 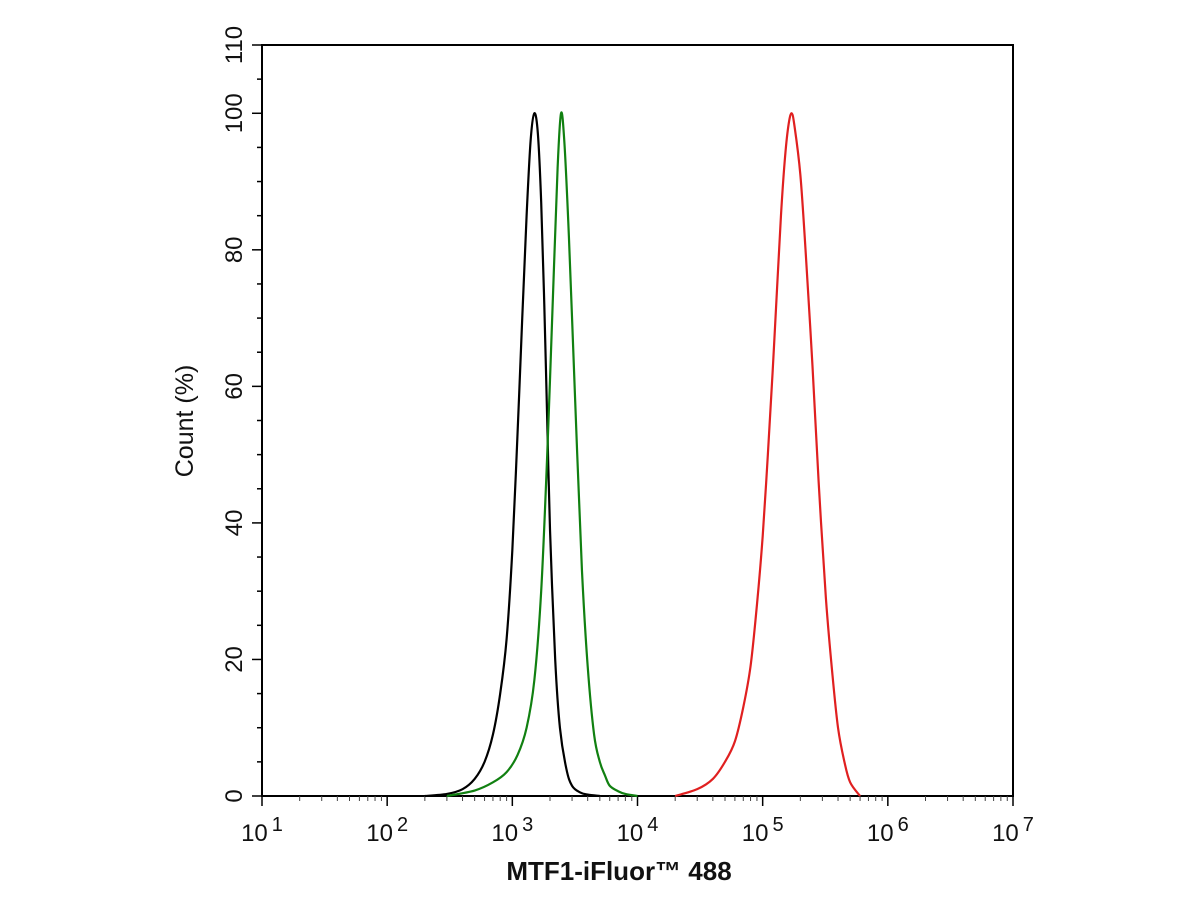 What do you see at coordinates (234, 523) in the screenshot?
I see `y-tick-label: 40` at bounding box center [234, 523].